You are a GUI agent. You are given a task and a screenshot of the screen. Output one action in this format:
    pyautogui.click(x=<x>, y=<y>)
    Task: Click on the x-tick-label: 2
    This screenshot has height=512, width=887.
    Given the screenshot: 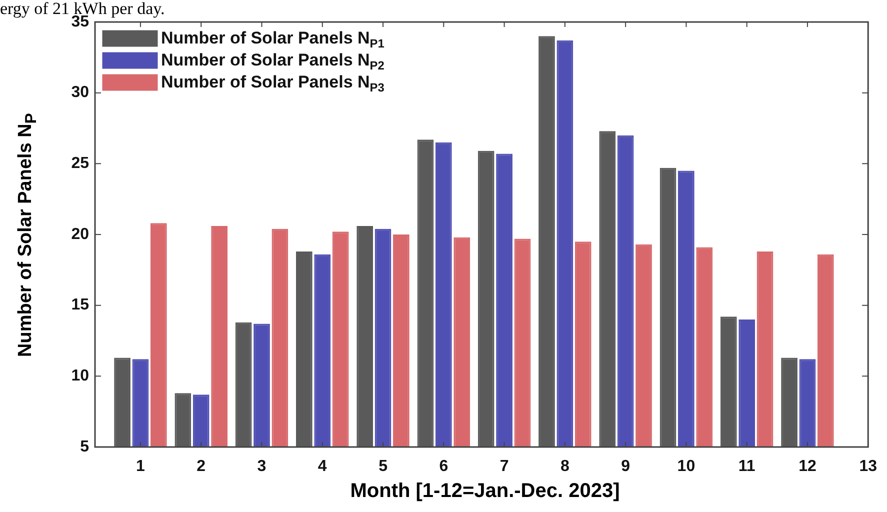 What is the action you would take?
    pyautogui.click(x=201, y=467)
    